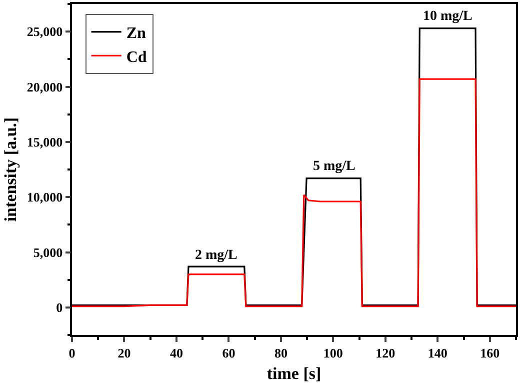 This screenshot has height=383, width=520. Describe the element at coordinates (124, 352) in the screenshot. I see `x-tick-label: 20` at that location.